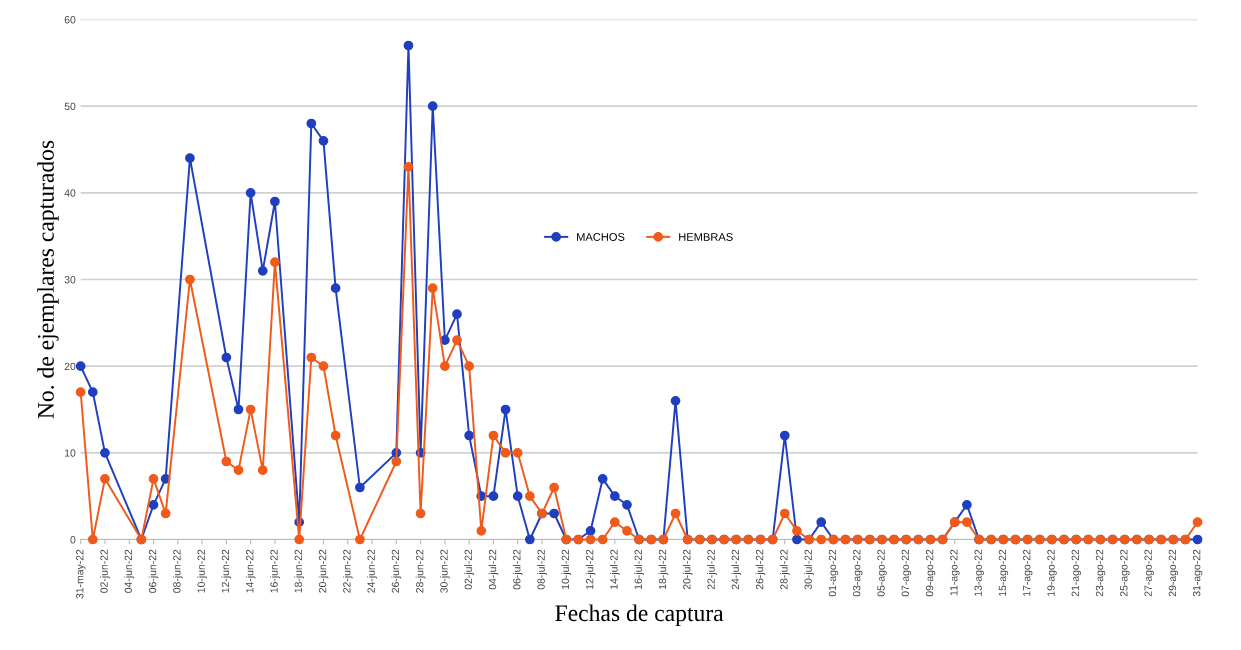 This screenshot has width=1241, height=650. Describe the element at coordinates (930, 573) in the screenshot. I see `x-tick-label: 09-ago-22` at that location.